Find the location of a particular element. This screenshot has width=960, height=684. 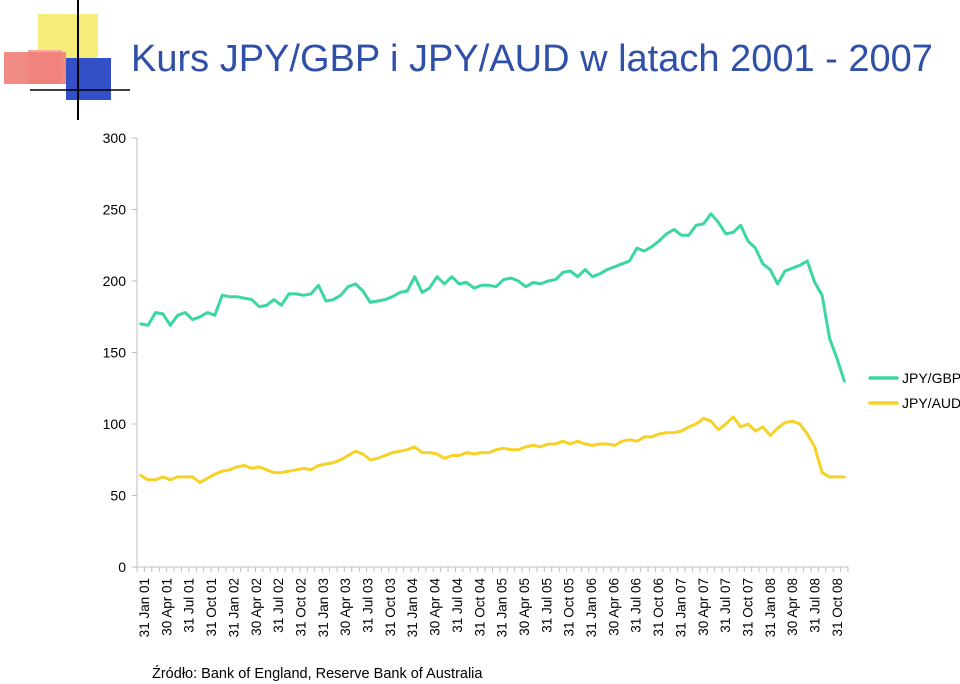

legend-label: JPY/GBP is located at coordinates (931, 378).